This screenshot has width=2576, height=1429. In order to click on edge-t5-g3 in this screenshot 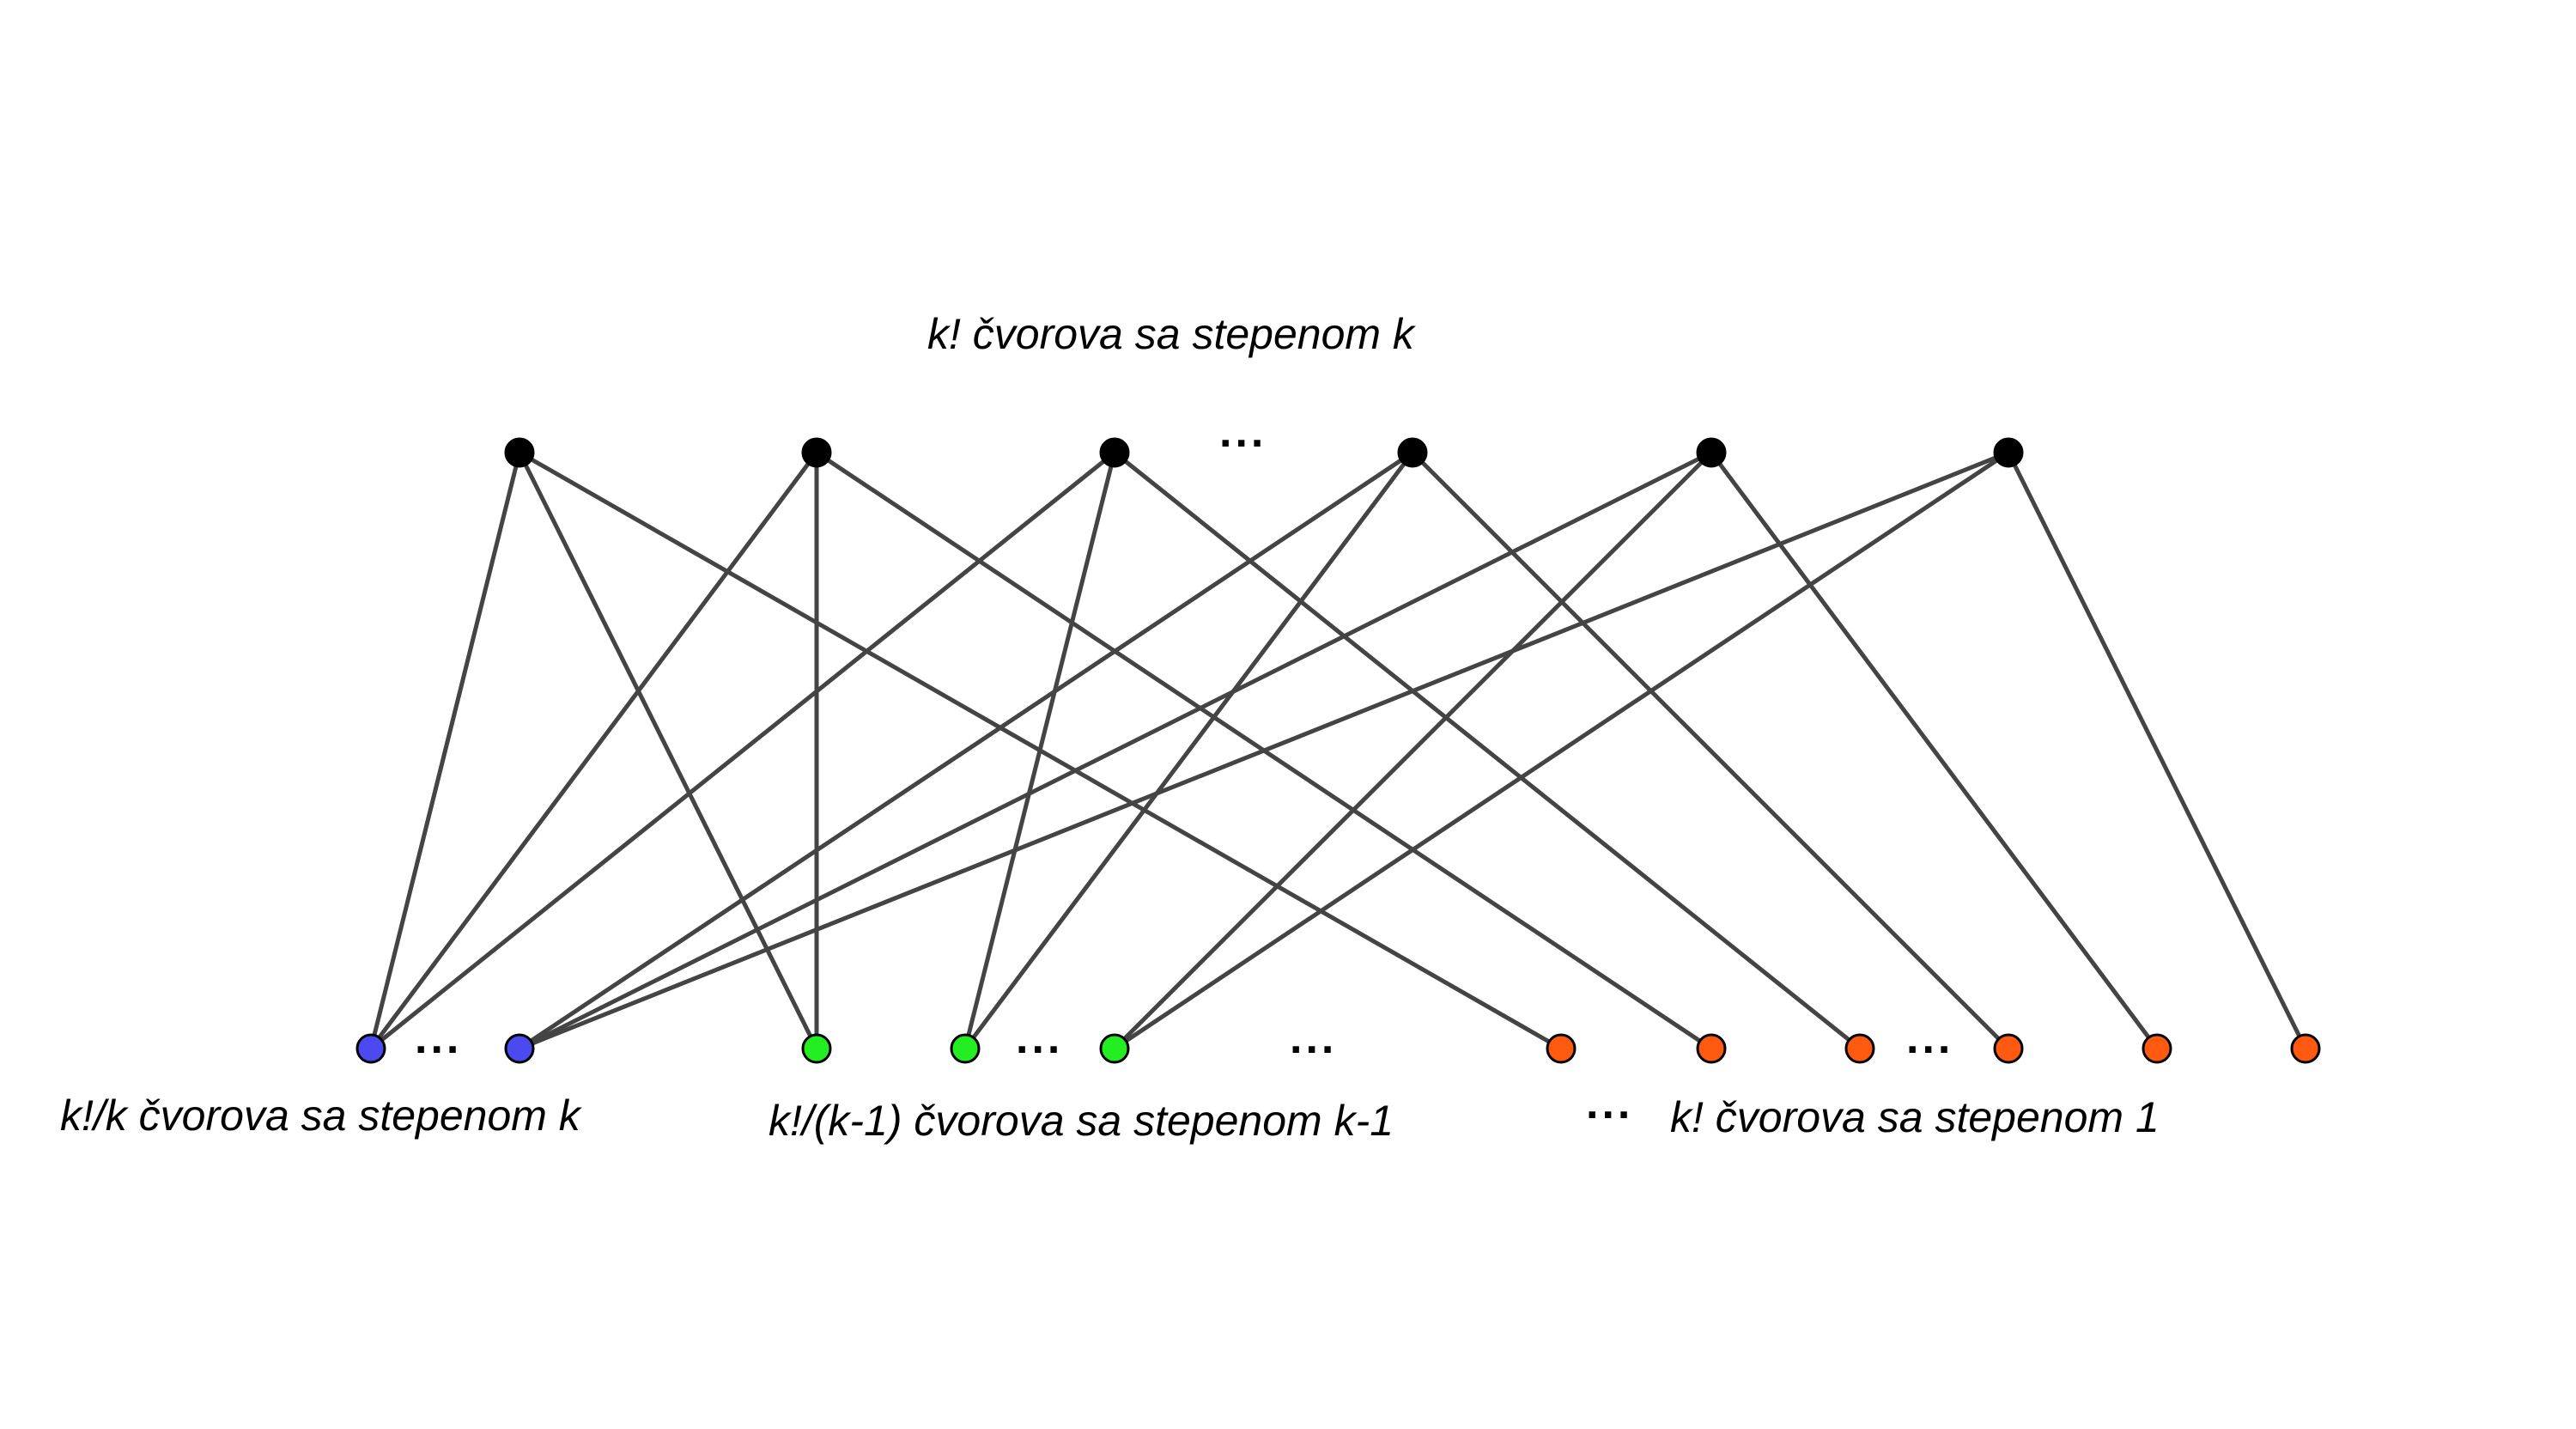, I will do `click(1413, 751)`.